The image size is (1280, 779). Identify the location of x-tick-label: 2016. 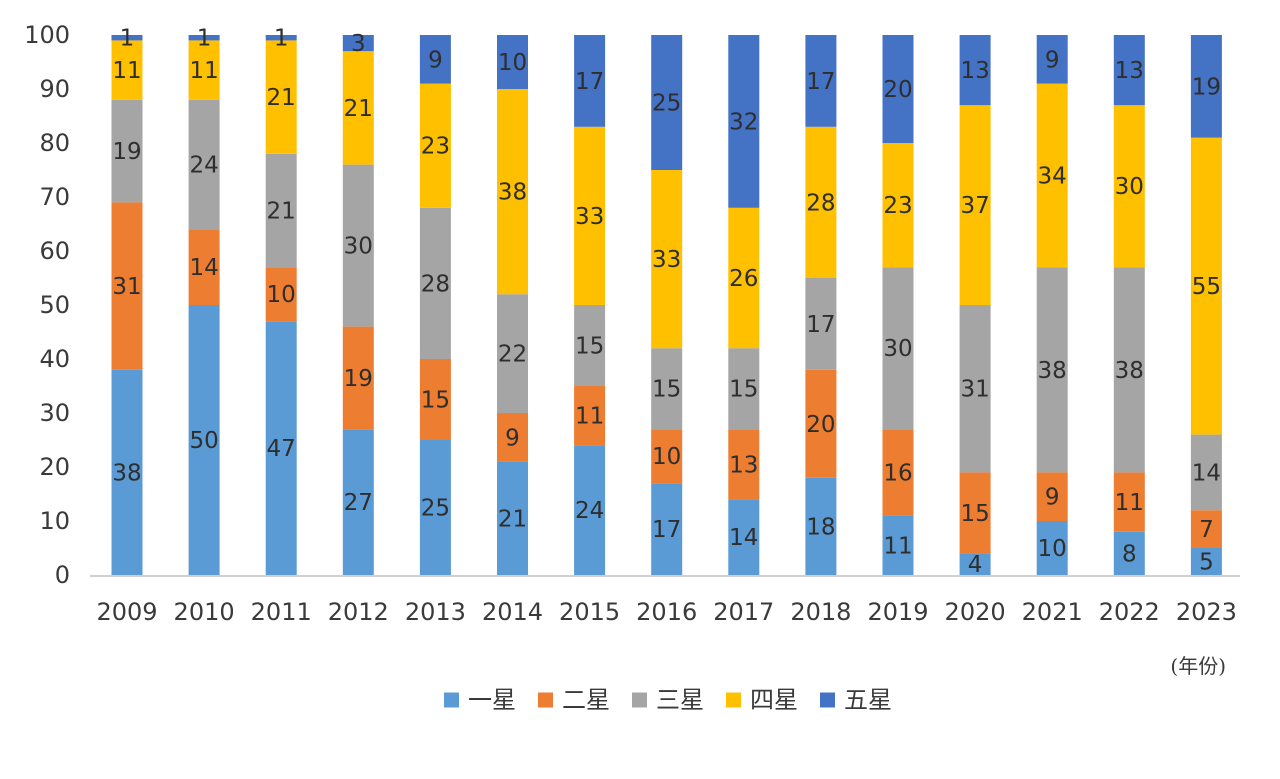
(666, 612).